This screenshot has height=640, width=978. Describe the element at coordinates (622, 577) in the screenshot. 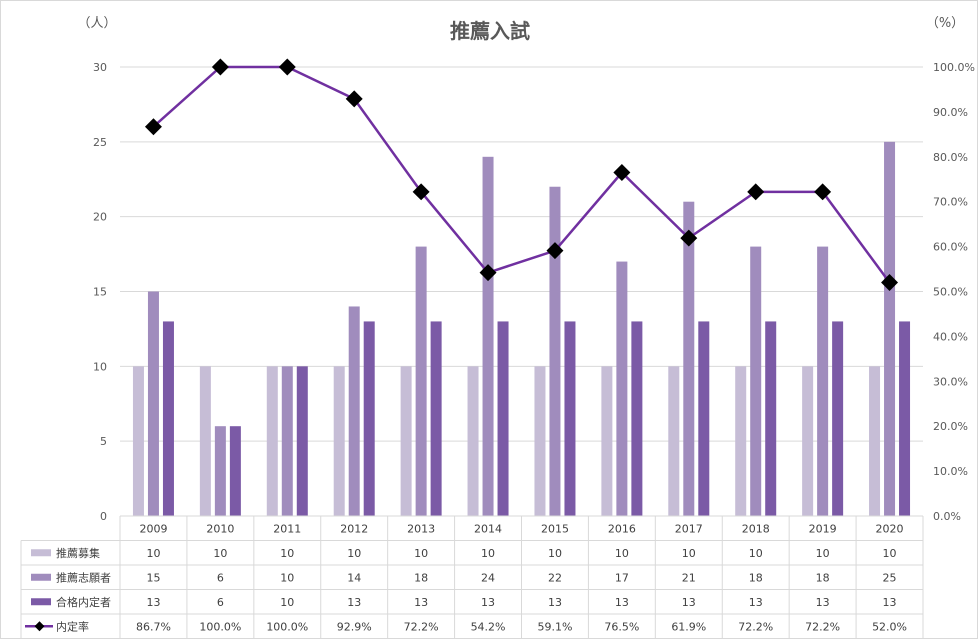

I see `data-label: 17` at that location.